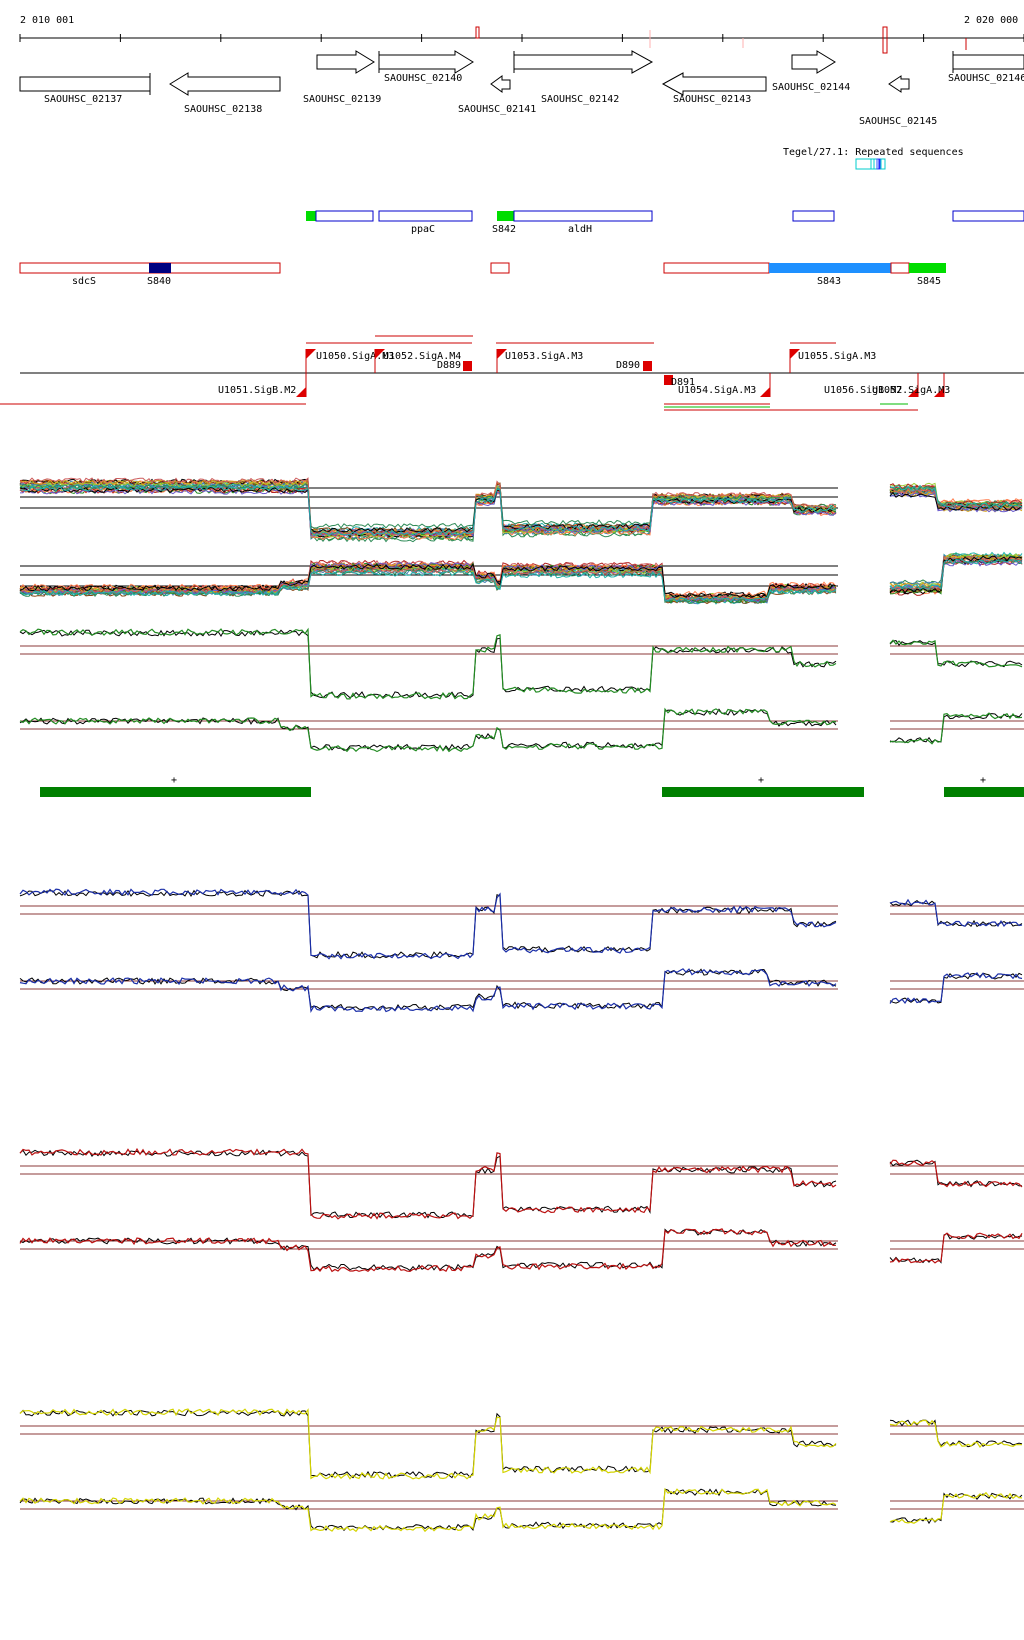 This screenshot has height=1640, width=1024. Describe the element at coordinates (422, 356) in the screenshot. I see `promoter-label: U1052.SigA.M4` at that location.